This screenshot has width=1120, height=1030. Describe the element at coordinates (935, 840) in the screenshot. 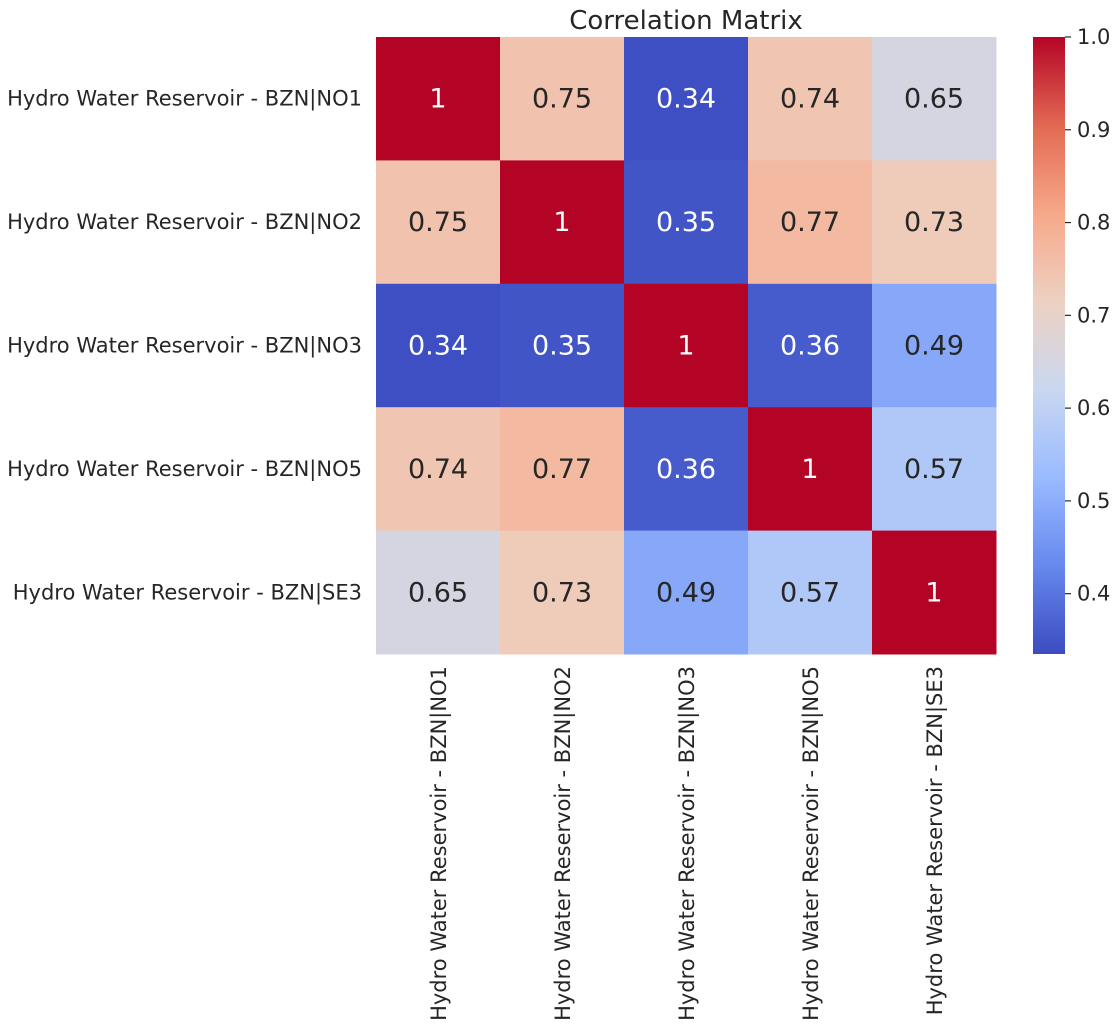

I see `column-tick-label: Hydro Water Reservoir - BZN|SE3` at that location.